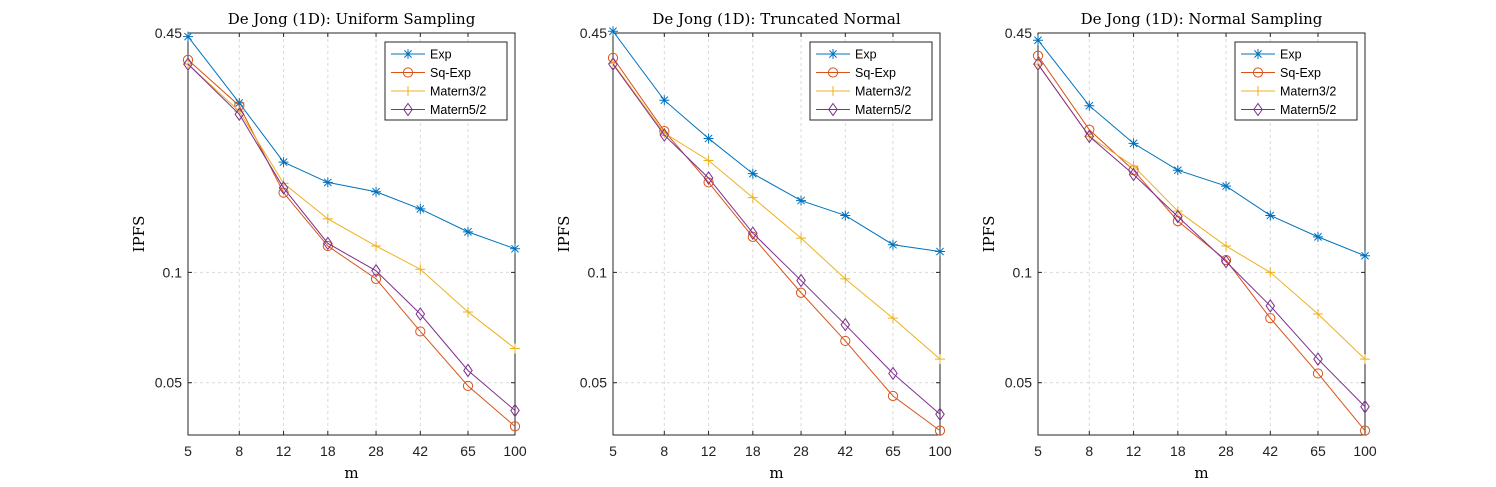  I want to click on x-tick-label: 5, so click(613, 451).